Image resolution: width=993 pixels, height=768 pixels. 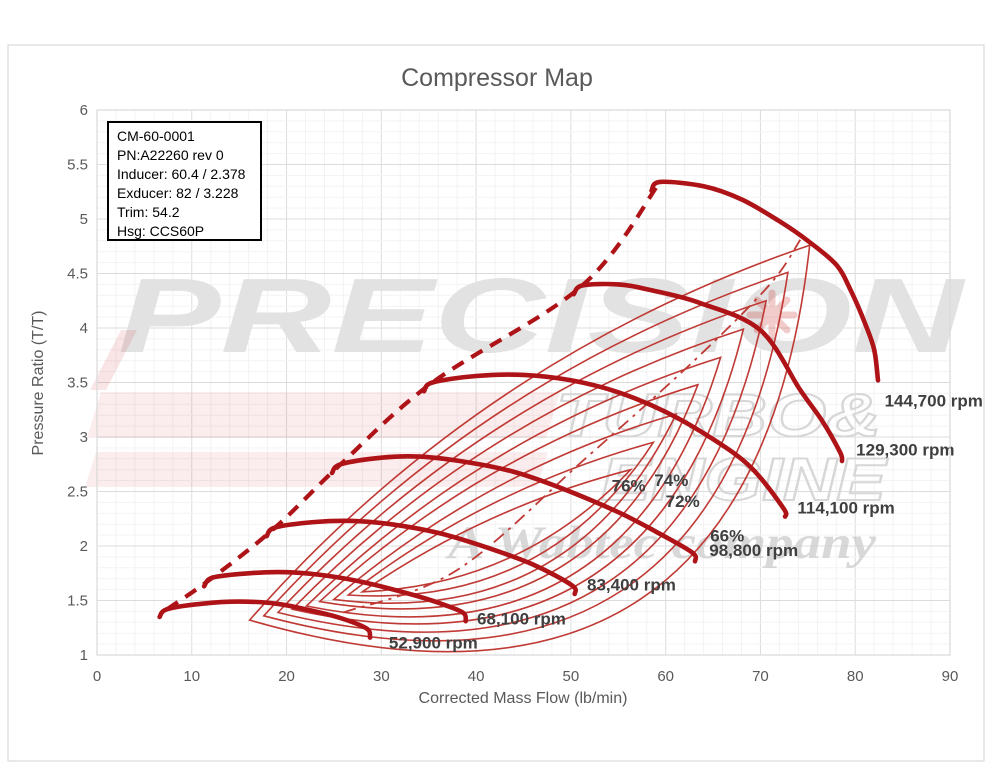 I want to click on rpm-label: 98,800 rpm, so click(x=753, y=550).